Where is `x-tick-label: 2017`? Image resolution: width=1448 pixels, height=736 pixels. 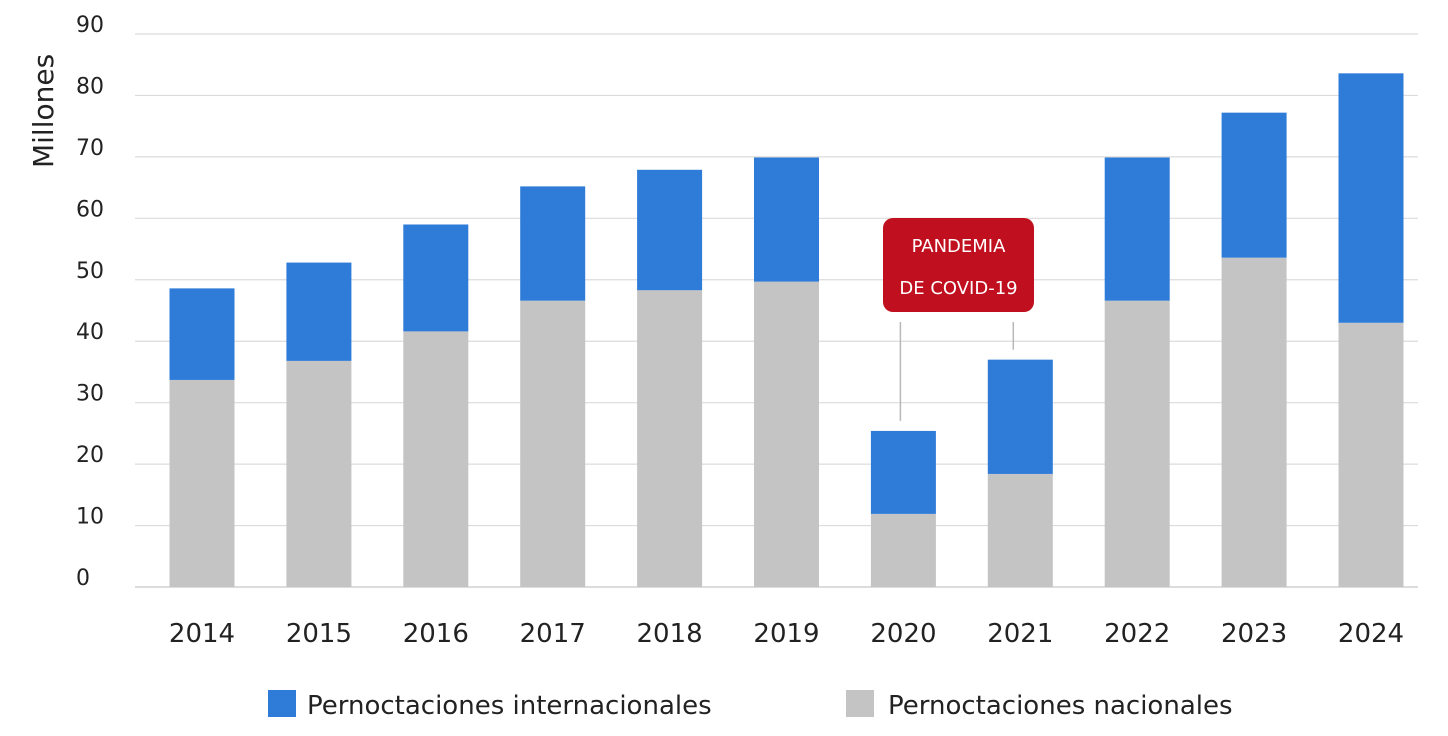
x-tick-label: 2017 is located at coordinates (553, 634).